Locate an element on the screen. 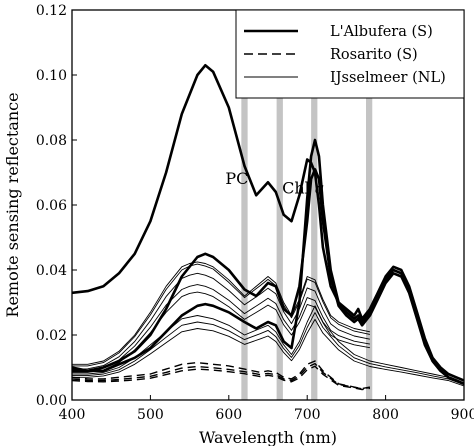 The width and height of the screenshot is (474, 446). annotation-label: PC is located at coordinates (236, 178).